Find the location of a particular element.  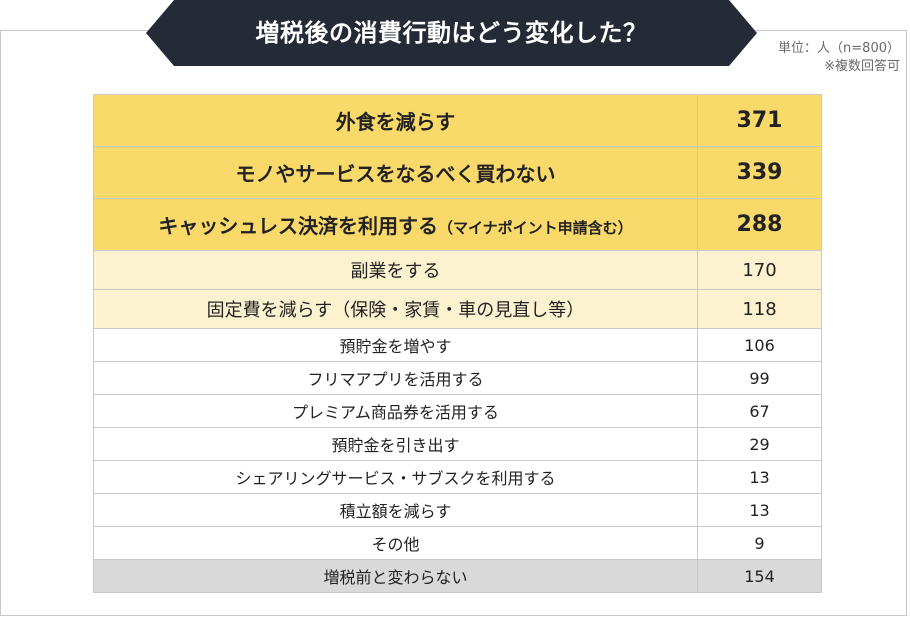

row-label: その他 is located at coordinates (395, 543).